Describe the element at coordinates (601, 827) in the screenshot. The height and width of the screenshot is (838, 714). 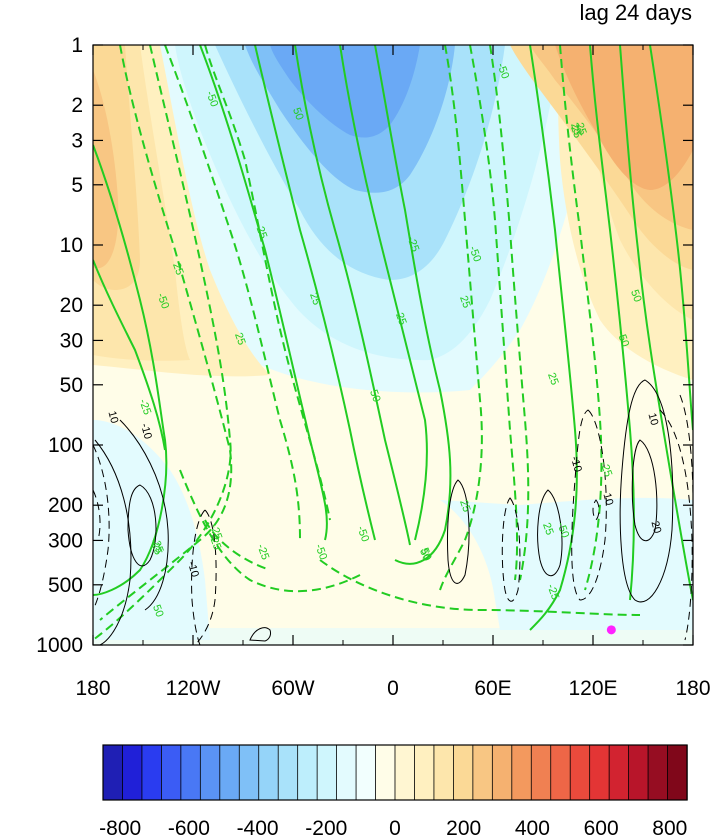
I see `colorbar-tick-label: 600` at that location.